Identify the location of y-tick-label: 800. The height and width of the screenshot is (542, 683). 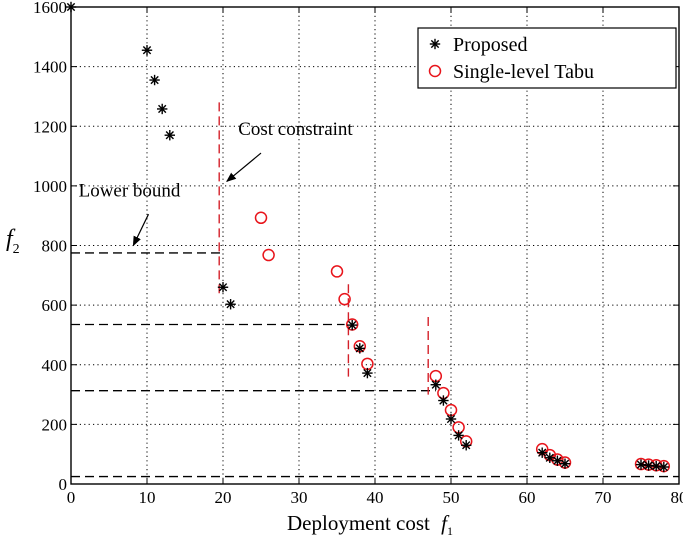
(55, 246).